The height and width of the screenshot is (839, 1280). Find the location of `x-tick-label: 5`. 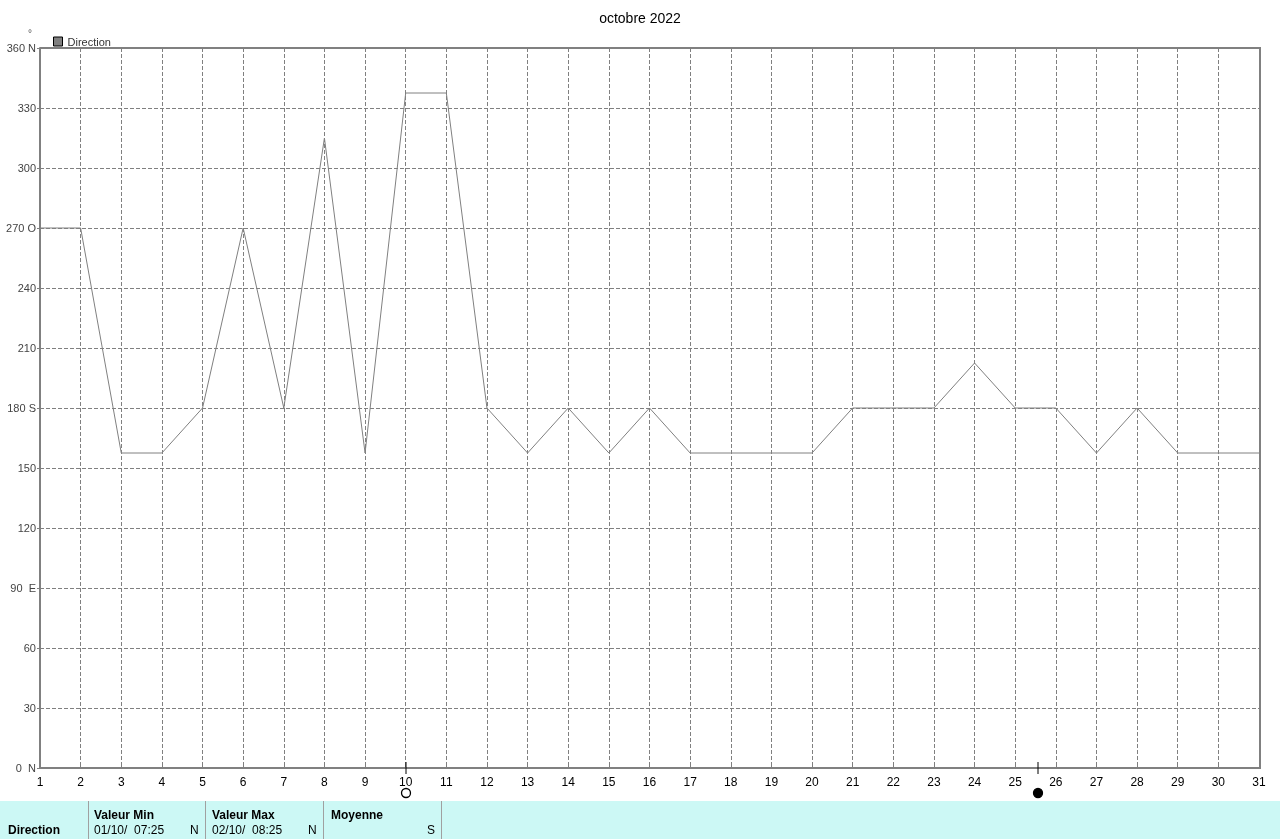

x-tick-label: 5 is located at coordinates (203, 782).